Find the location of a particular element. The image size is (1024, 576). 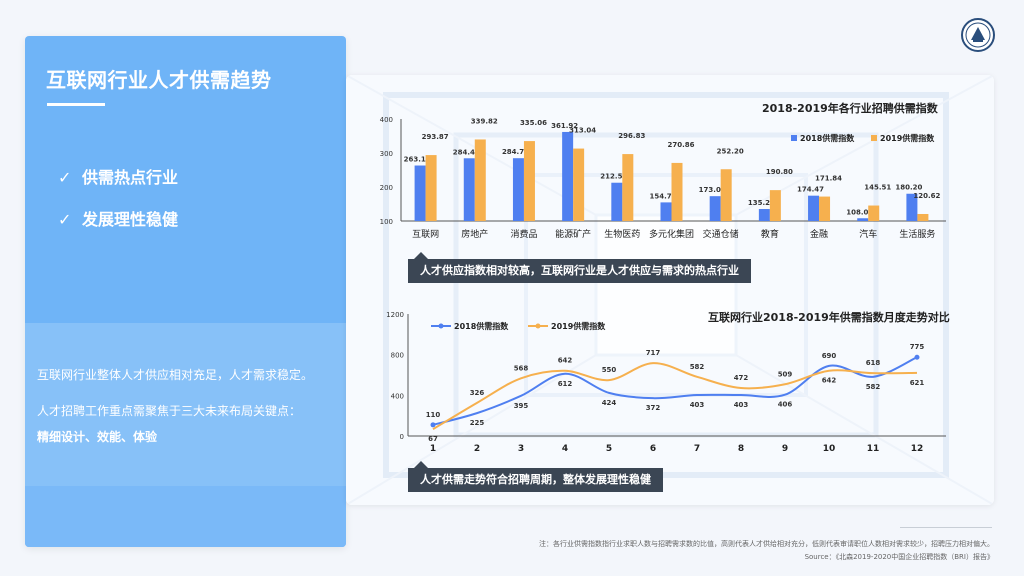

x-tick-label: 8 is located at coordinates (741, 449).